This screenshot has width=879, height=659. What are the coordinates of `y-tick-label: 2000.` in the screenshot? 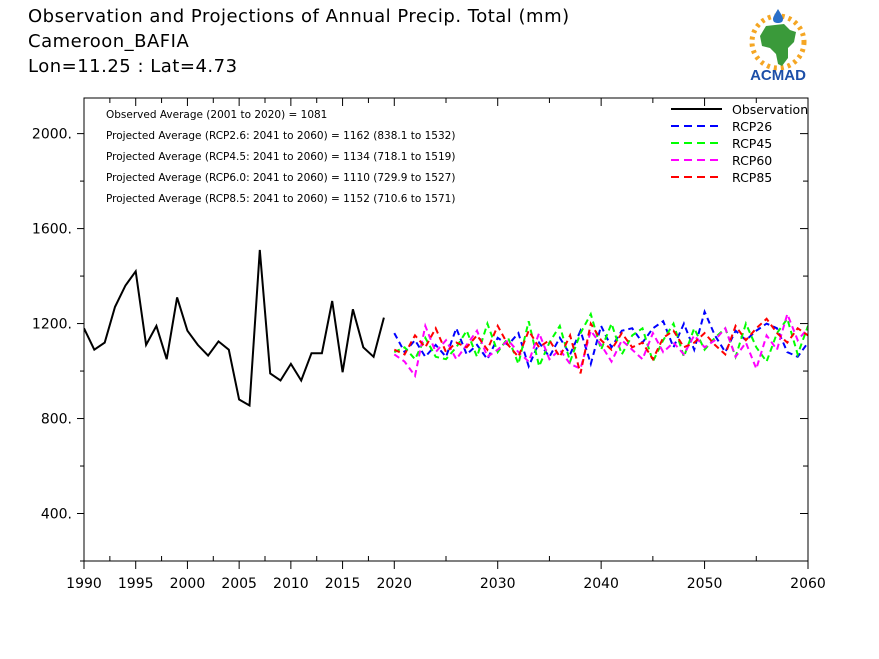 It's located at (52, 135).